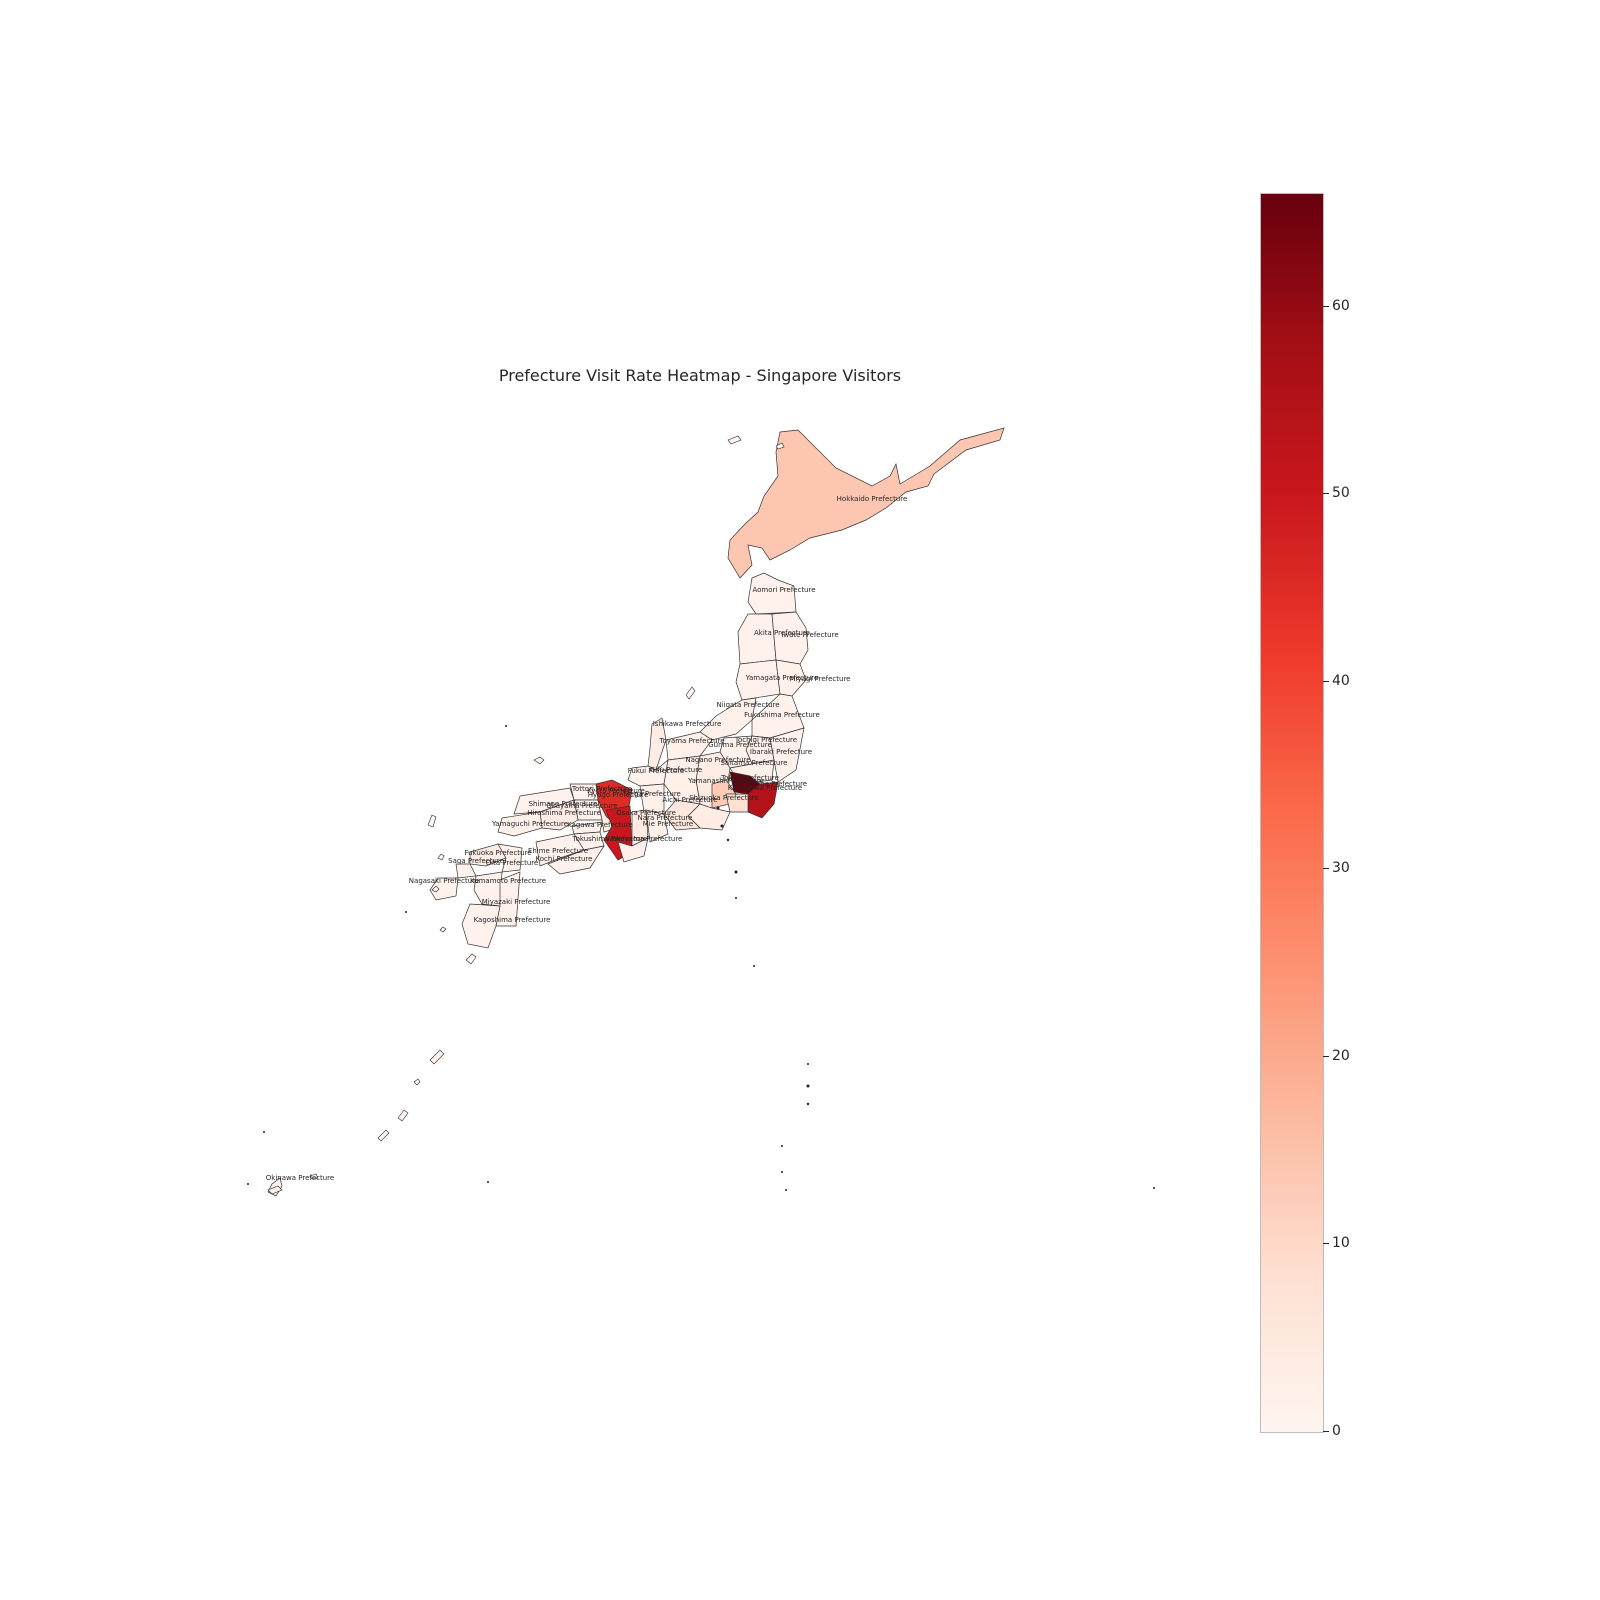  I want to click on label-shimane: Shimane Prefecture, so click(563, 804).